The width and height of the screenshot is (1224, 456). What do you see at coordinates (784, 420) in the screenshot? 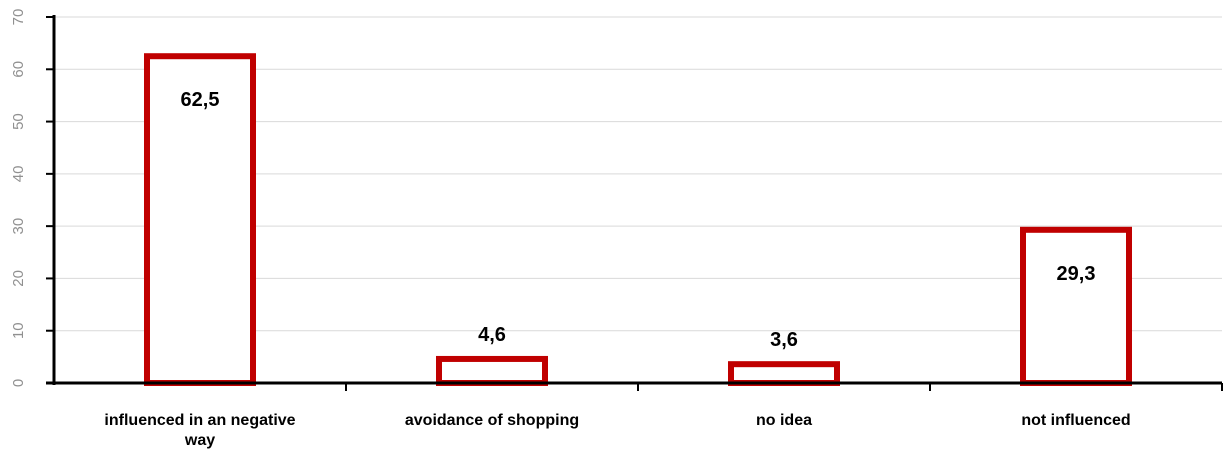
I see `x-category-label: no idea` at bounding box center [784, 420].